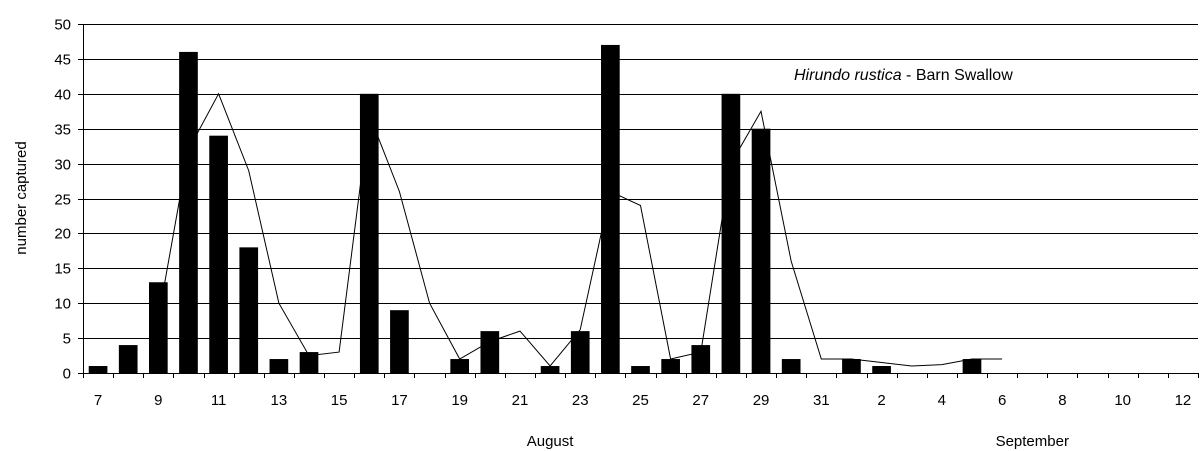 The image size is (1203, 451). I want to click on x-tick-label: 29, so click(761, 400).